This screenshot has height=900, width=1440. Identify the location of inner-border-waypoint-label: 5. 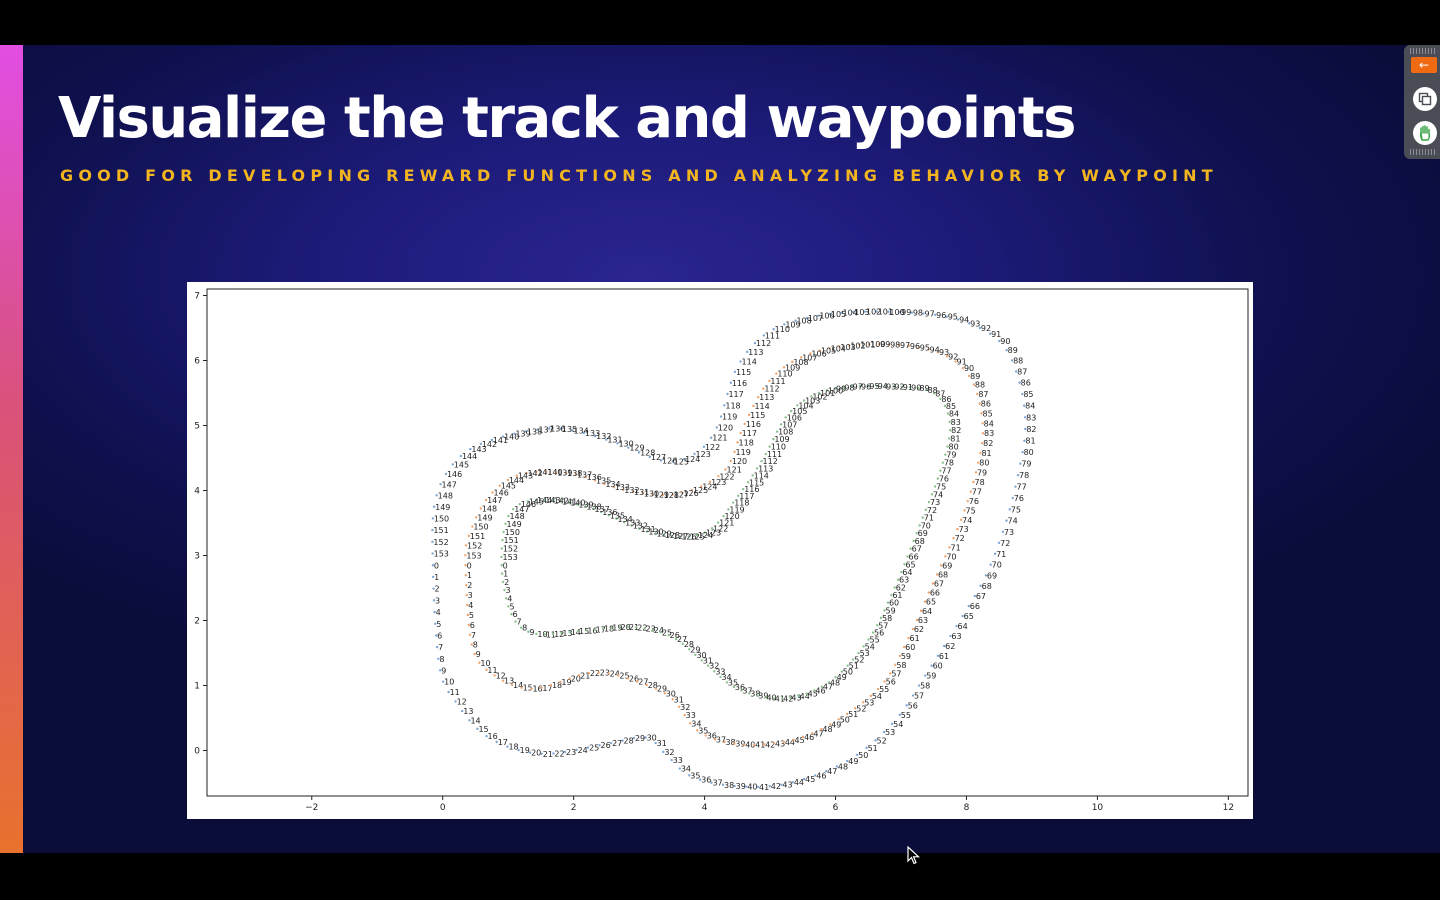
(511, 606).